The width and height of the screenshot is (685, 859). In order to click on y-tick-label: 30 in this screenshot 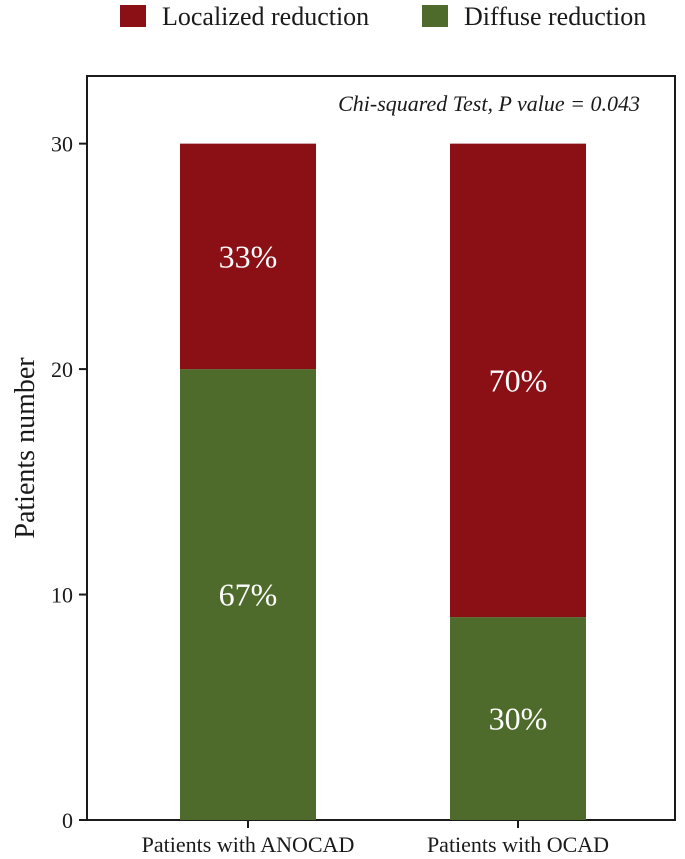, I will do `click(62, 144)`.